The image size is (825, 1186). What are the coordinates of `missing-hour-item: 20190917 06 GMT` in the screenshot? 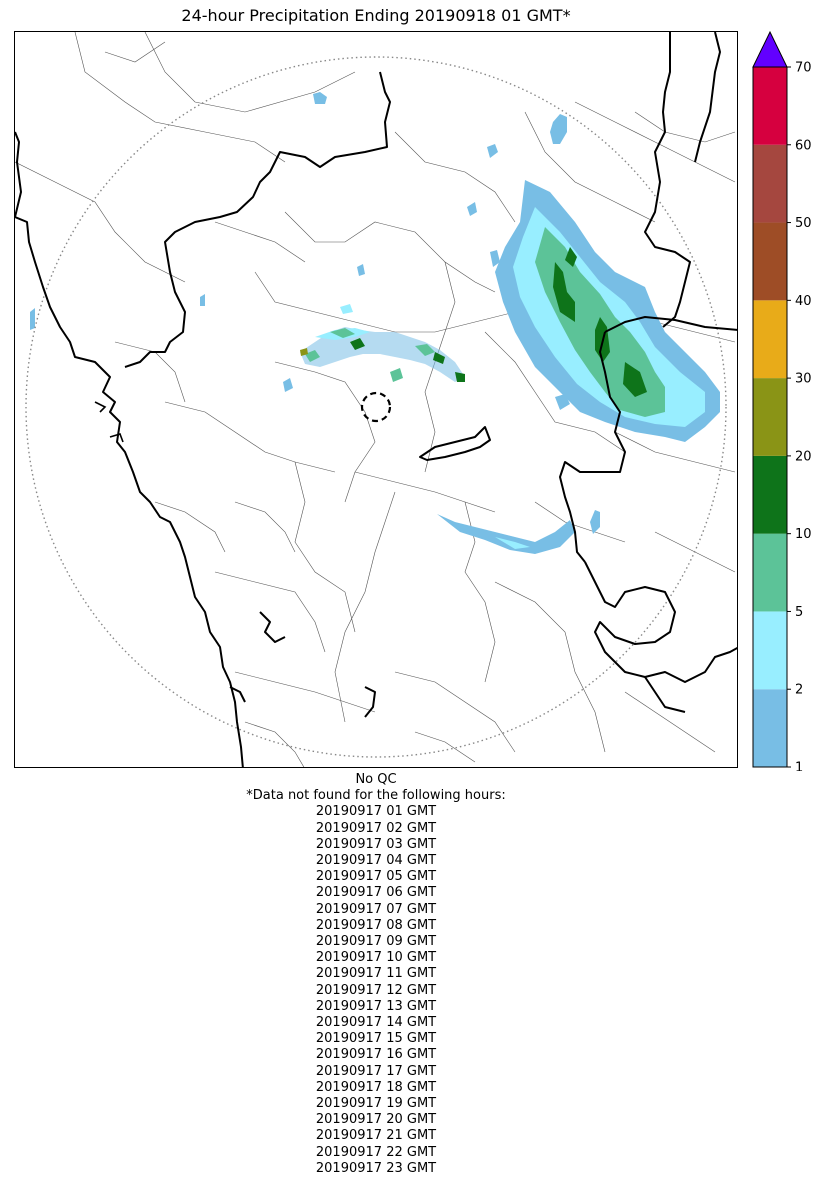 It's located at (376, 893).